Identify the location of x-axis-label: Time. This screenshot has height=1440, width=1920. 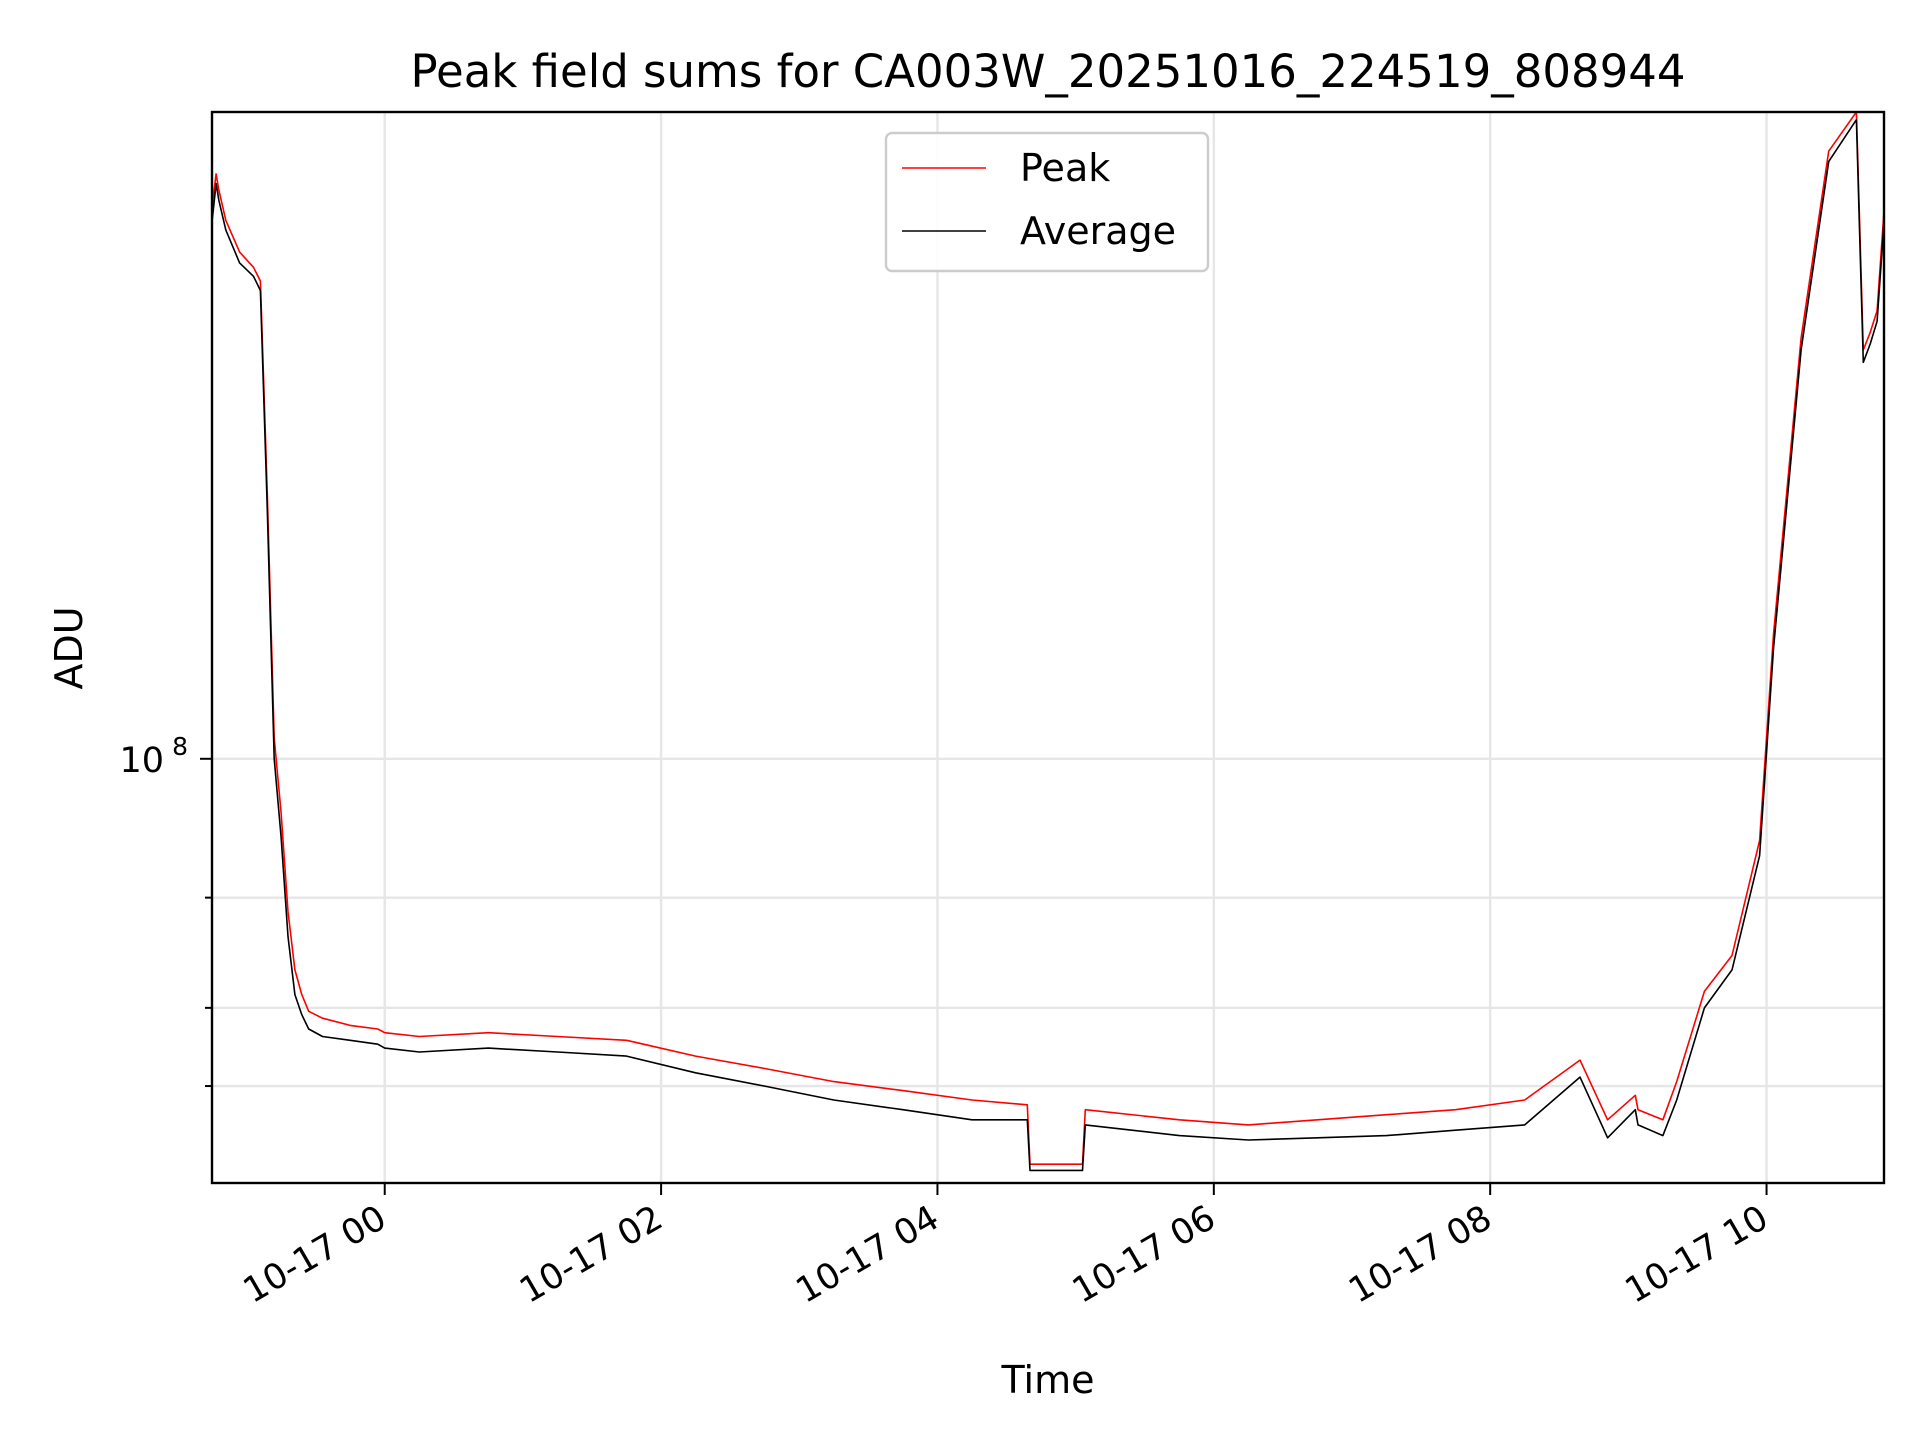
(1048, 1380).